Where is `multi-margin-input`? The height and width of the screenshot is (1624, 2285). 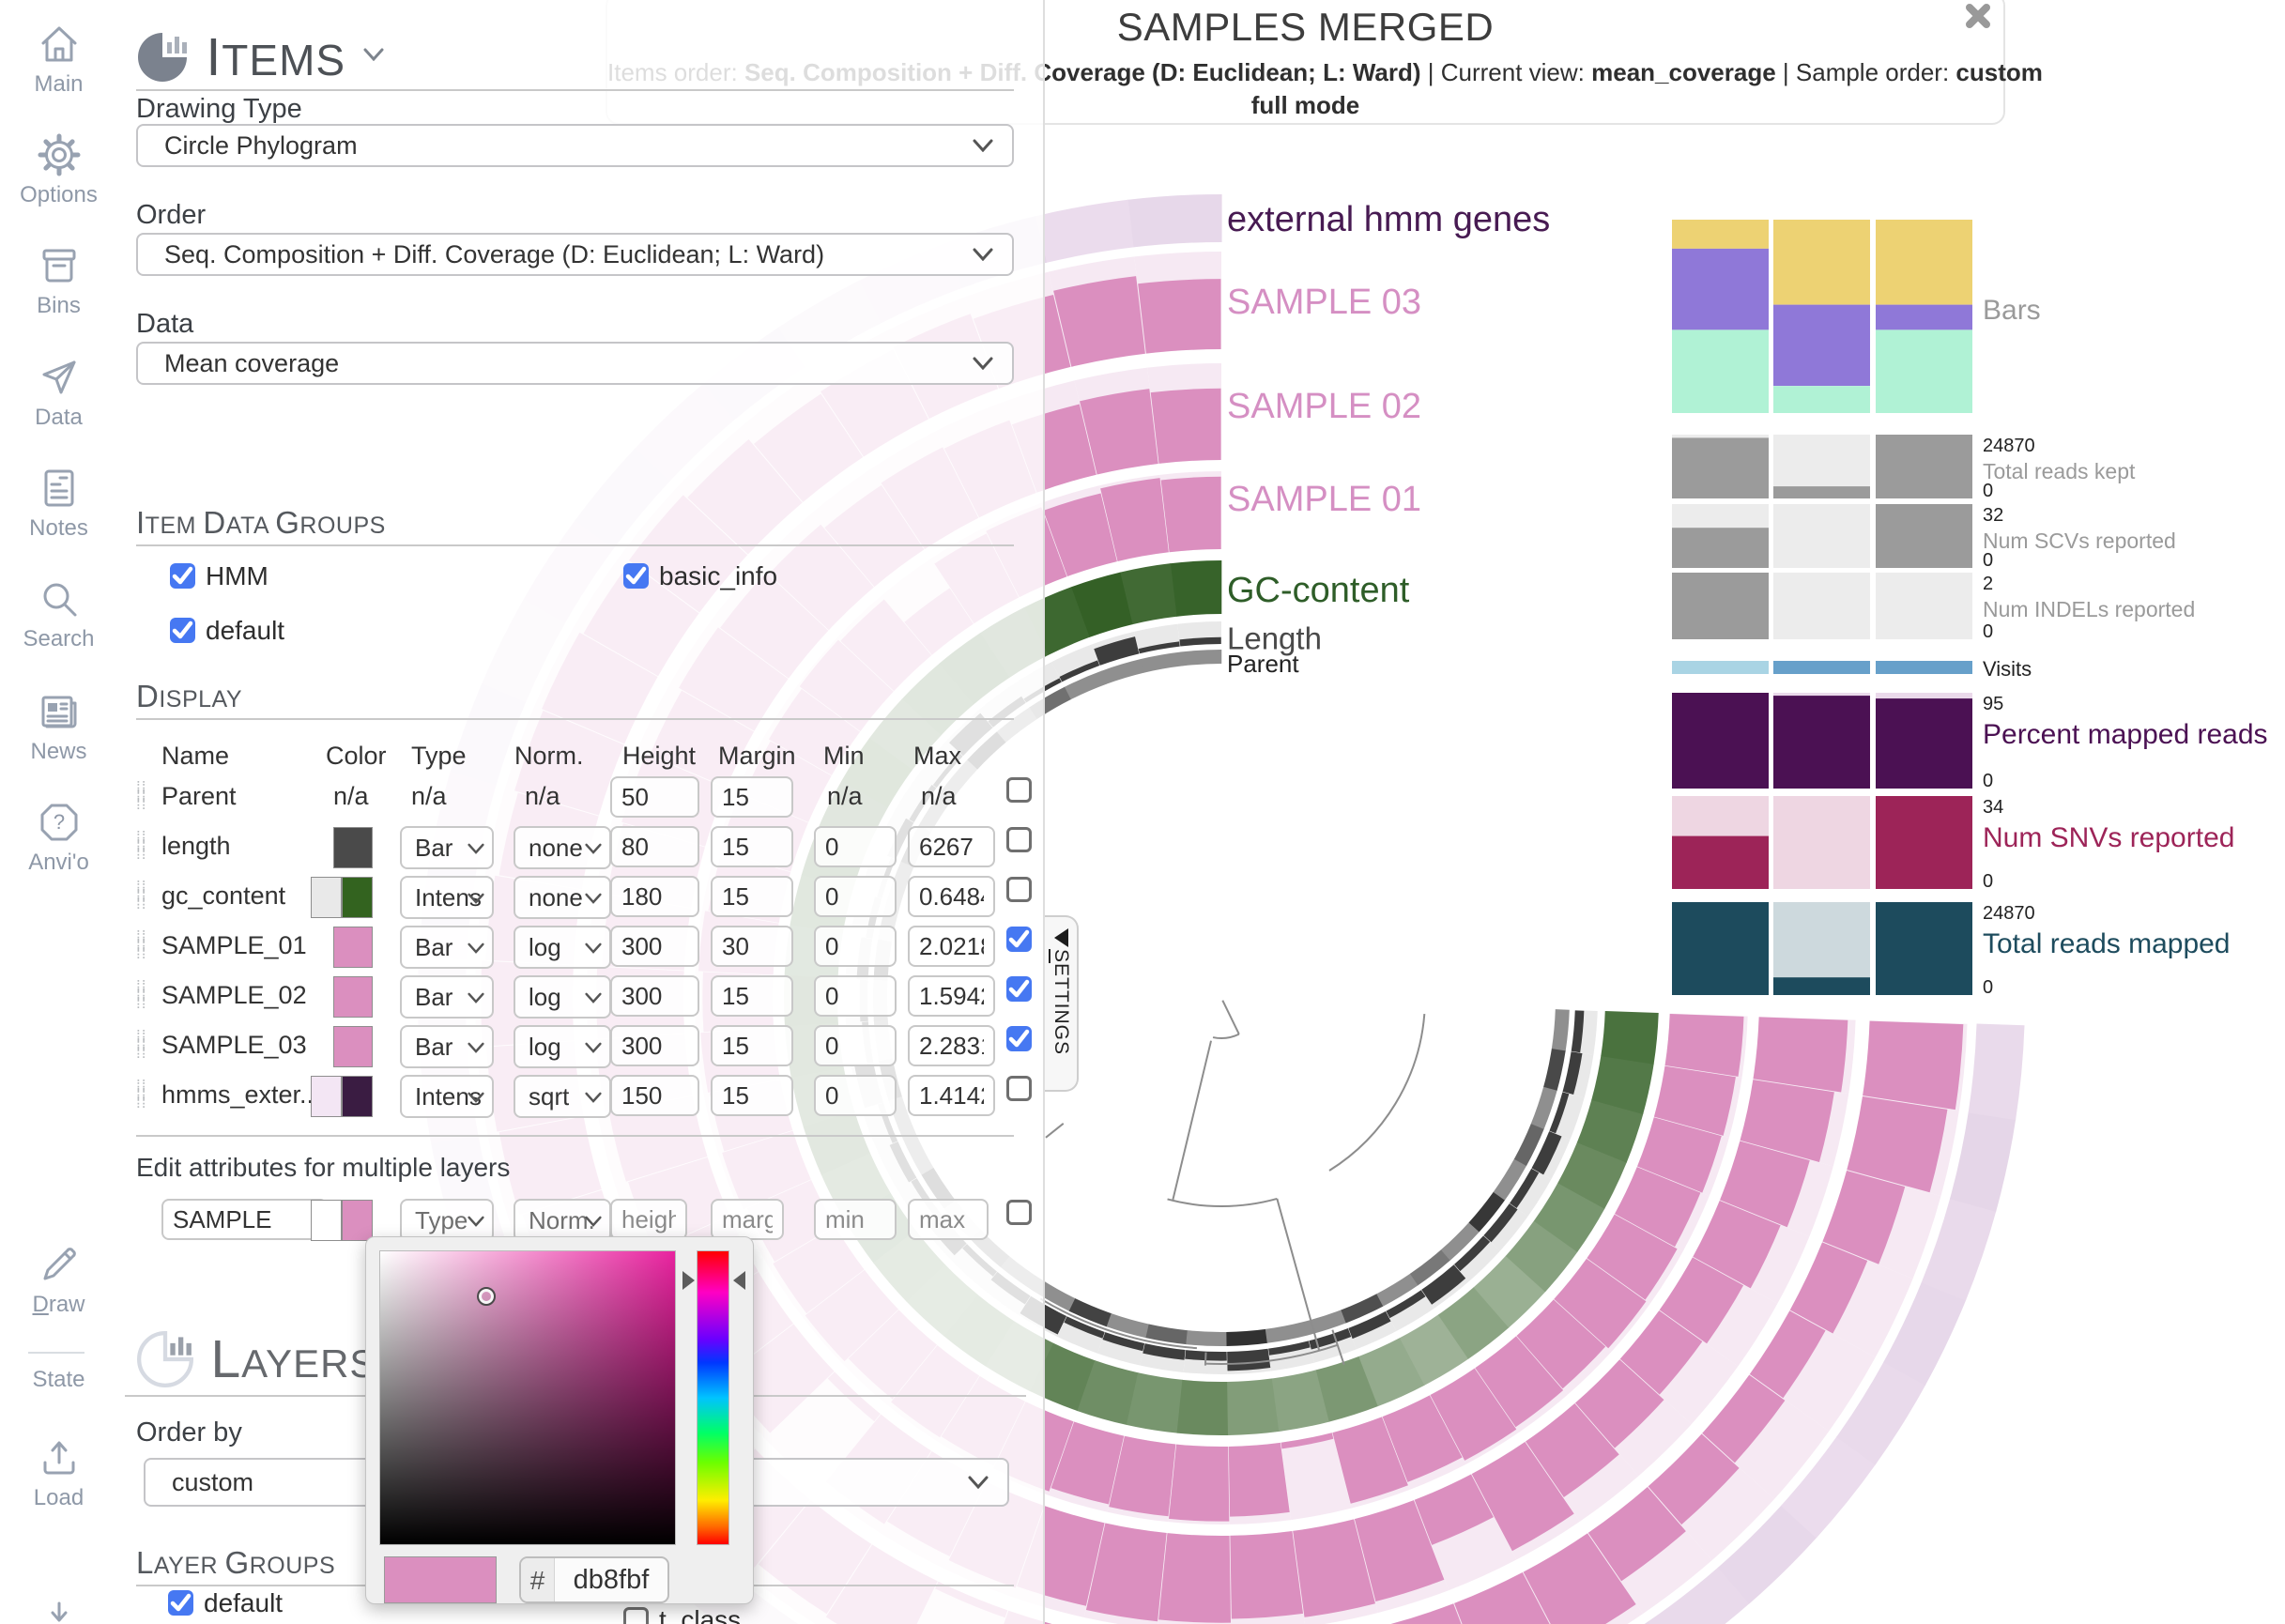 multi-margin-input is located at coordinates (747, 1219).